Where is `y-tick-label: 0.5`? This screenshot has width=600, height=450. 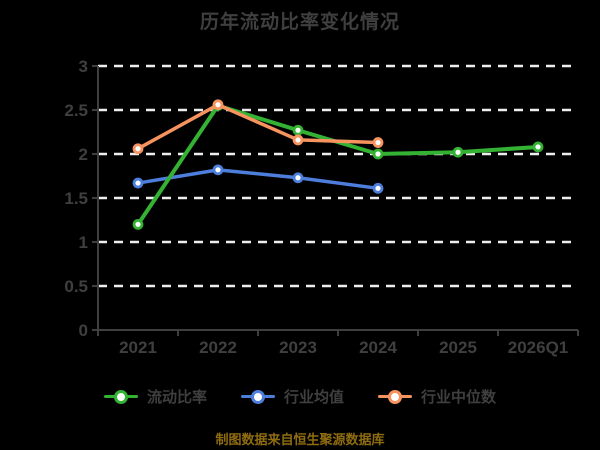
y-tick-label: 0.5 is located at coordinates (76, 286).